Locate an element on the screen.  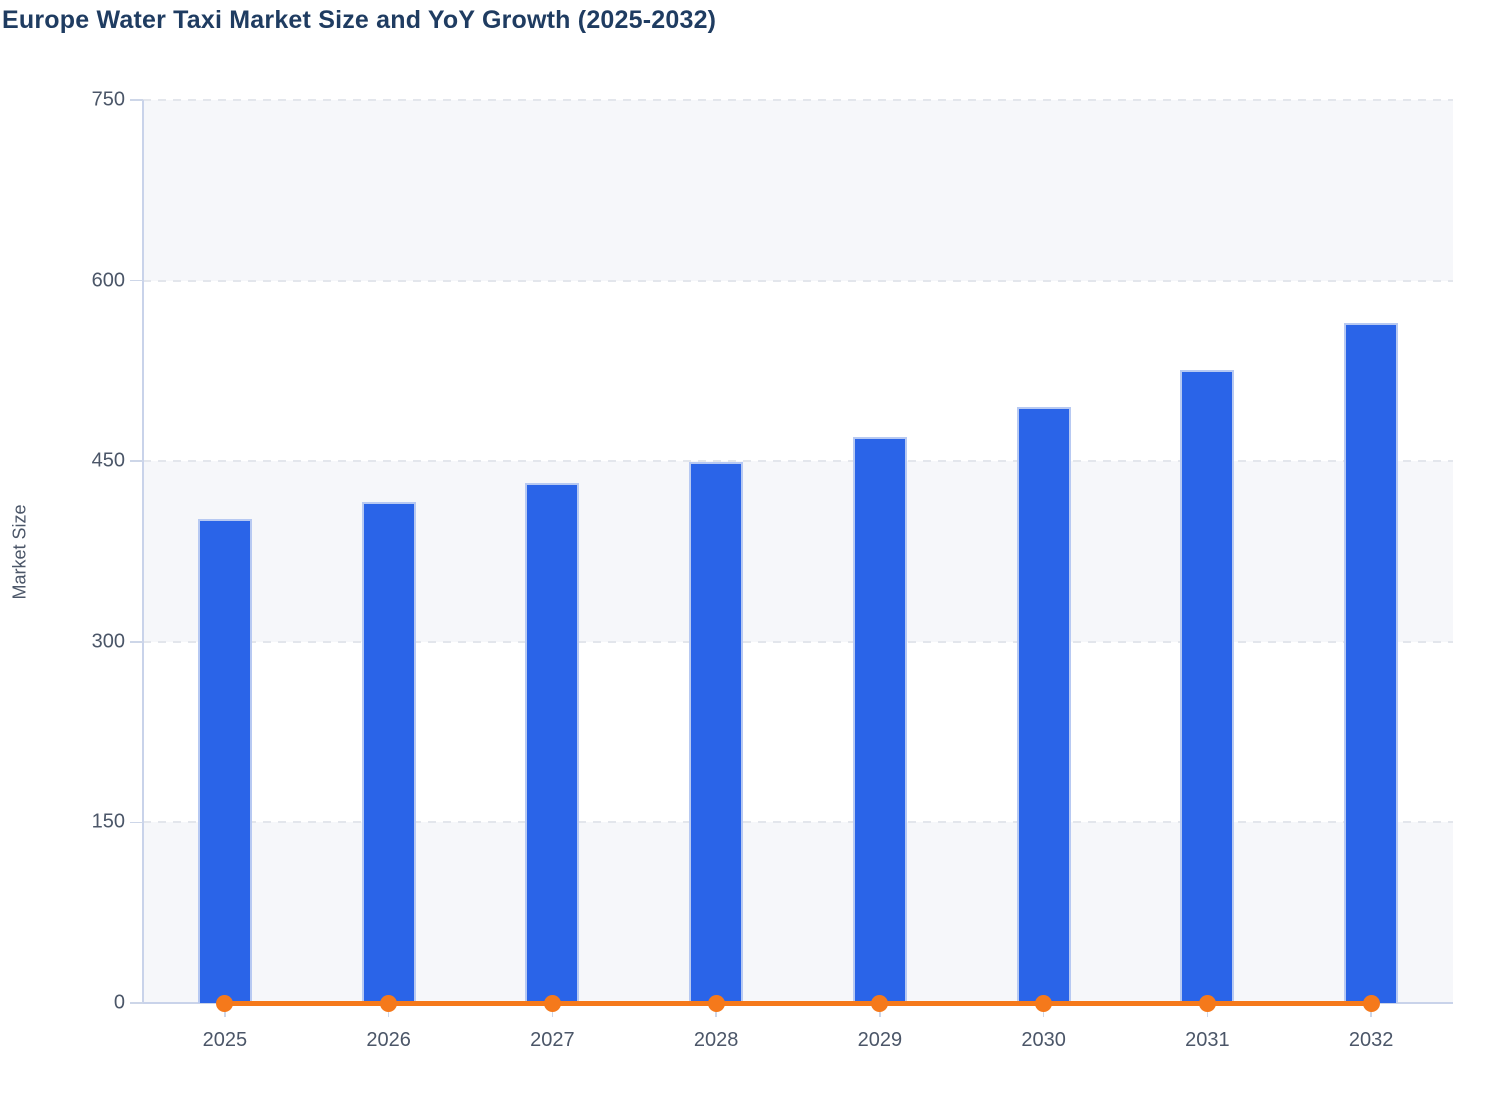
bar-2031 is located at coordinates (1207, 686).